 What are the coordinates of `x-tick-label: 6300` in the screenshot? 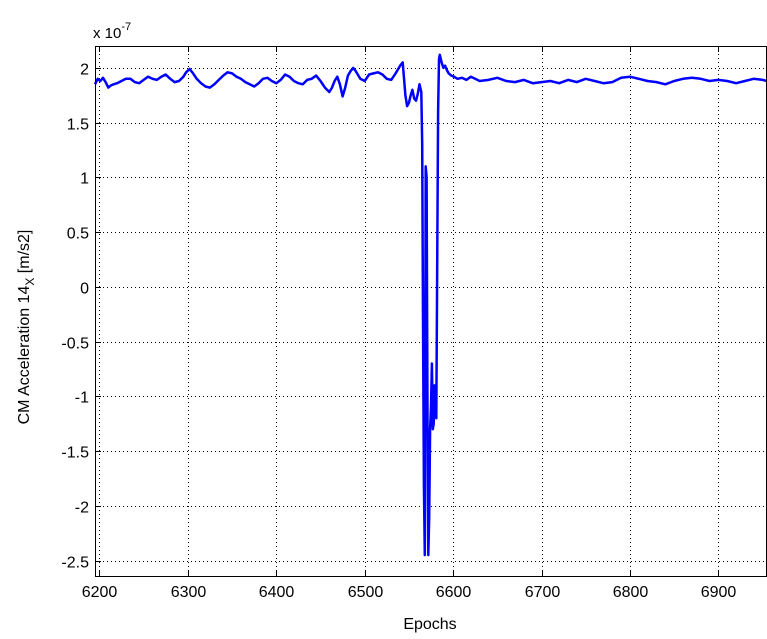 It's located at (189, 592).